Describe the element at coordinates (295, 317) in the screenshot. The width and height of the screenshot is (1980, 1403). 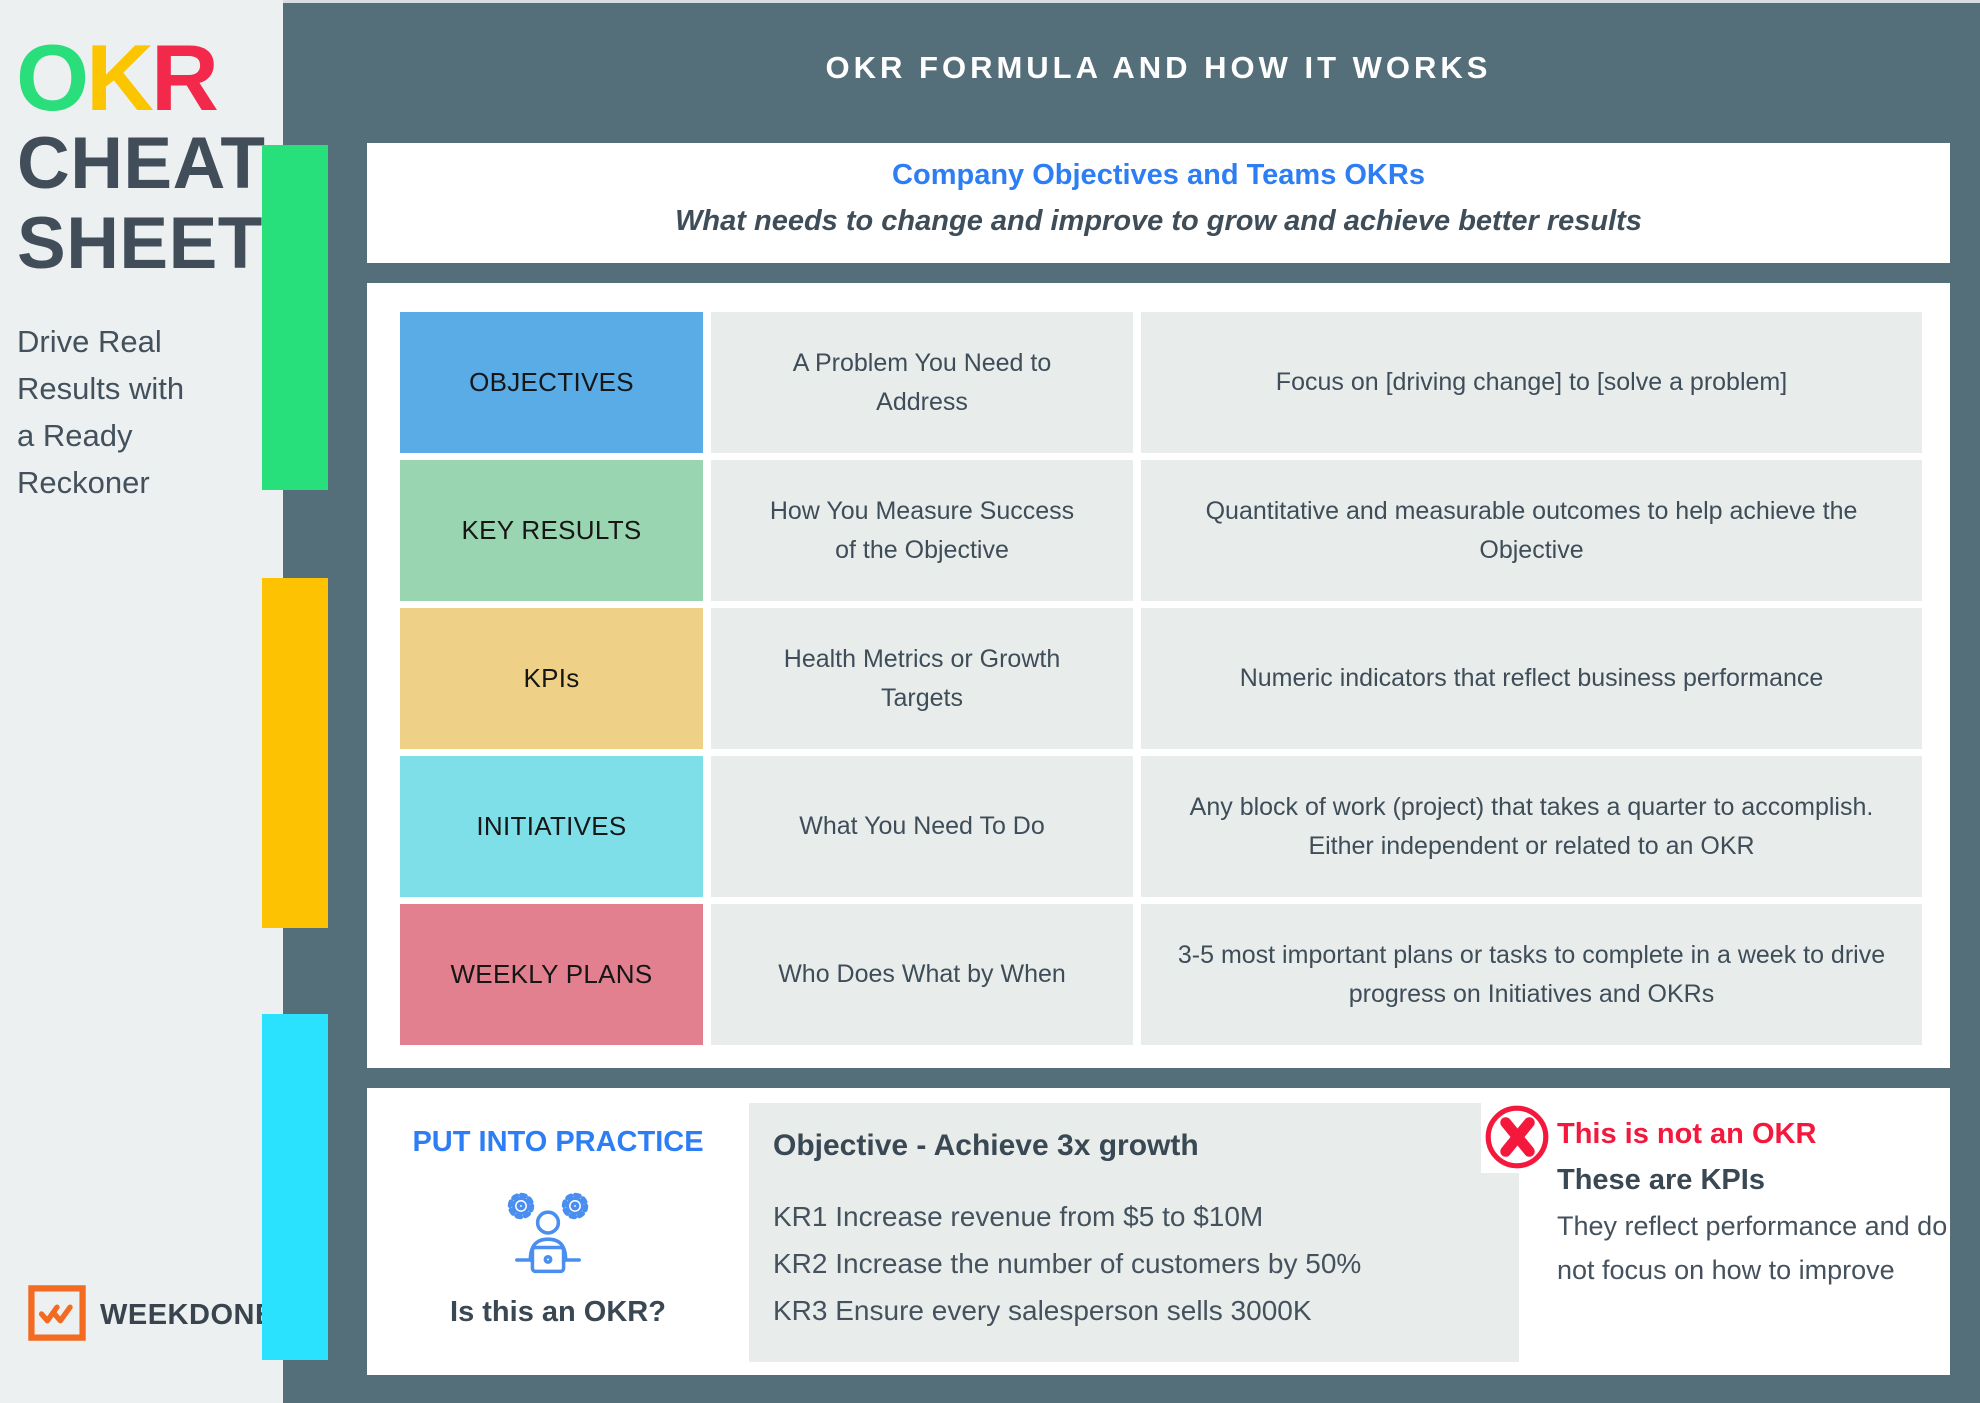
I see `accent-bar-green` at that location.